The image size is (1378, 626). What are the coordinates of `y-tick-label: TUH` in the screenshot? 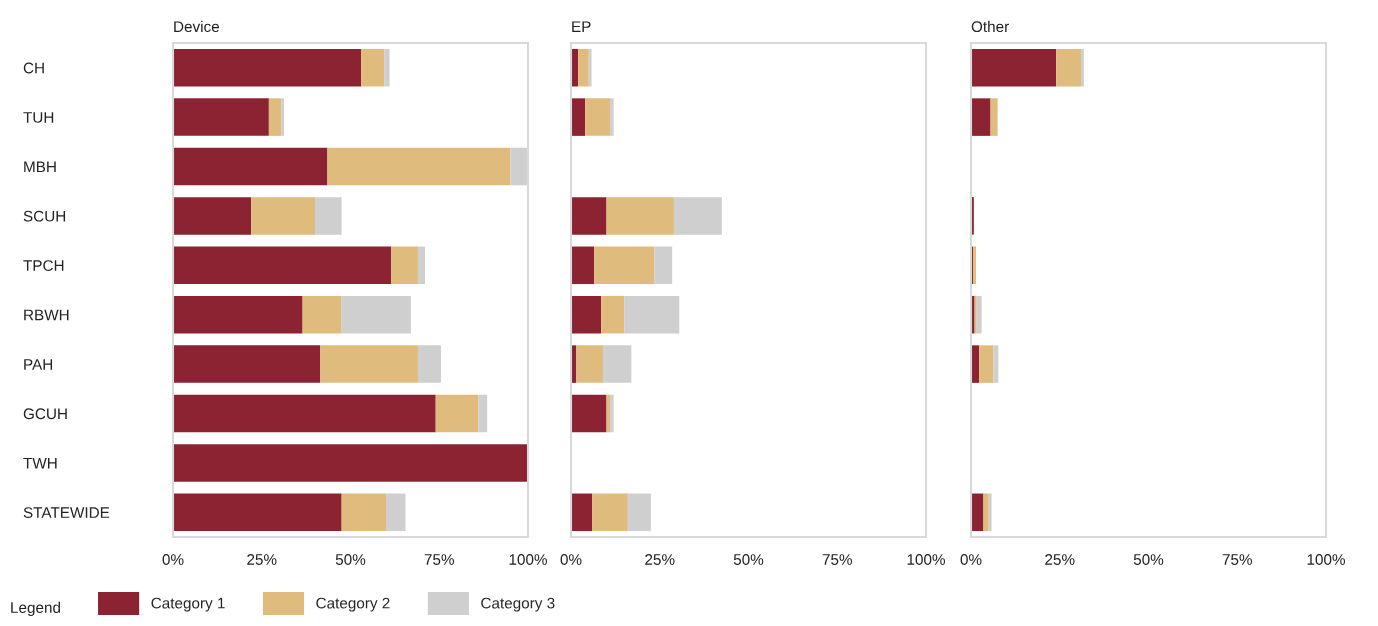 It's located at (38, 117).